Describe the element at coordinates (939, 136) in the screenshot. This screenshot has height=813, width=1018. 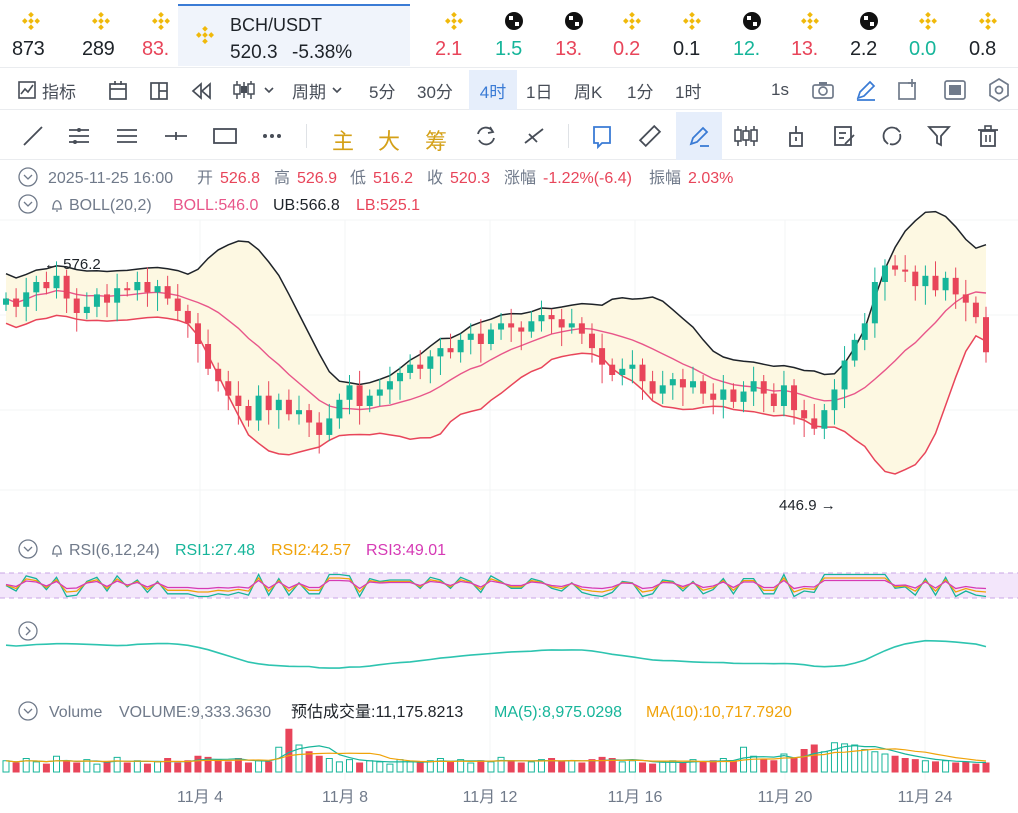
I see `filter-icon` at that location.